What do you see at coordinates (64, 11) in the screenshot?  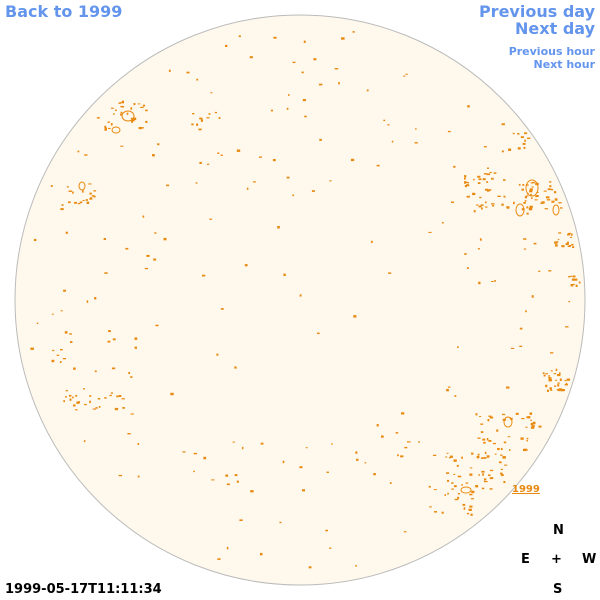 I see `back-to-year-link: Back to 1999` at bounding box center [64, 11].